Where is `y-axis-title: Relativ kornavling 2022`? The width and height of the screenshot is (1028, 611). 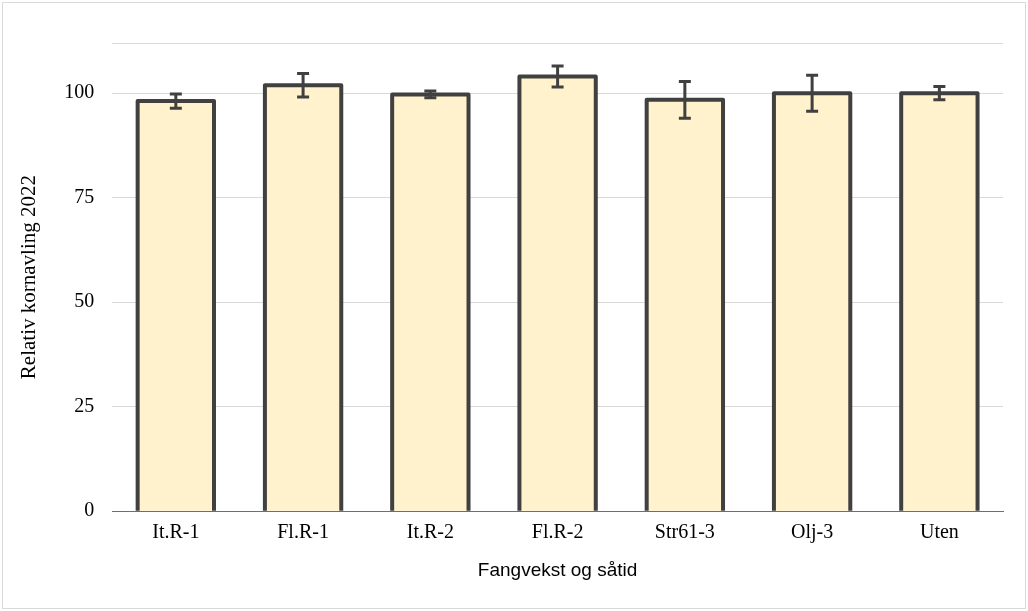
y-axis-title: Relativ kornavling 2022 is located at coordinates (28, 277).